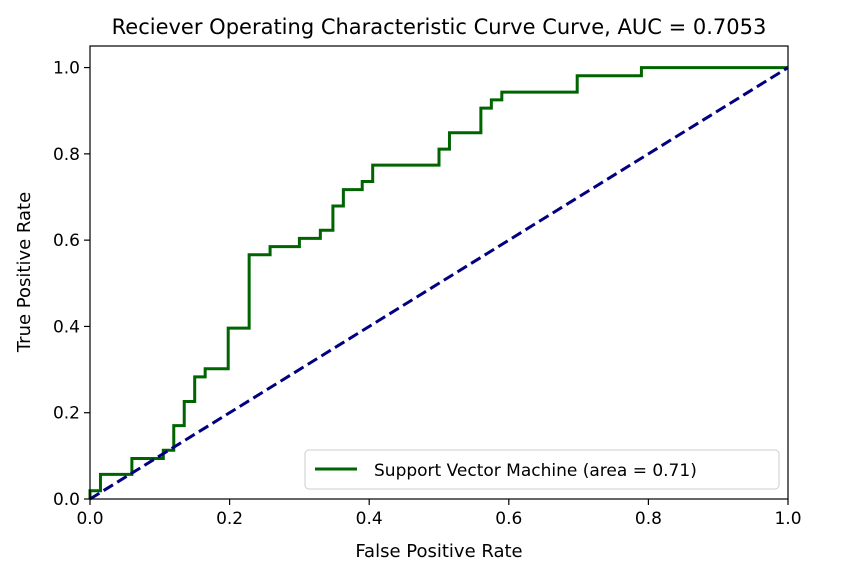 This screenshot has height=581, width=844. I want to click on y-axis-label: True Positive Rate, so click(24, 272).